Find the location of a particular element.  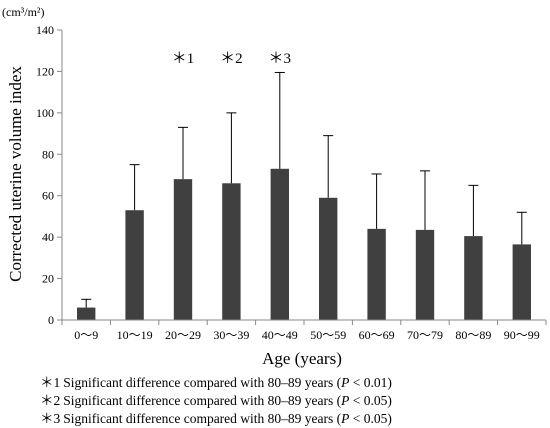

footnote-rest: < 0.01) is located at coordinates (370, 382).